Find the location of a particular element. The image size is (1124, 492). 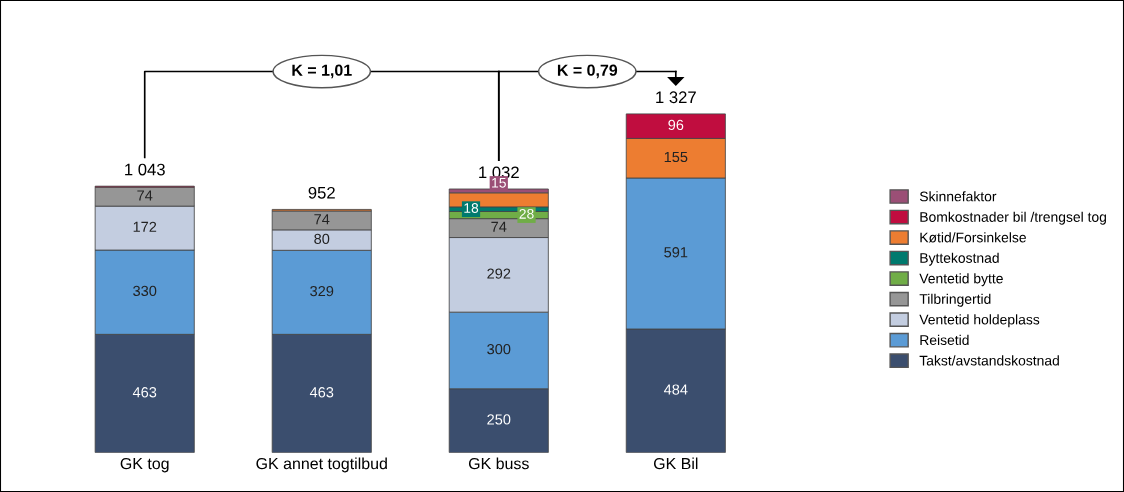

legend-label: Skinnefaktor is located at coordinates (958, 196).